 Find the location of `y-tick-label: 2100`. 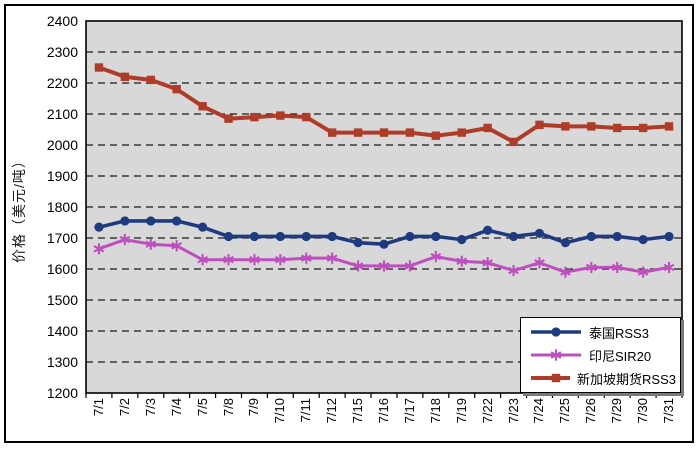

y-tick-label: 2100 is located at coordinates (62, 113).